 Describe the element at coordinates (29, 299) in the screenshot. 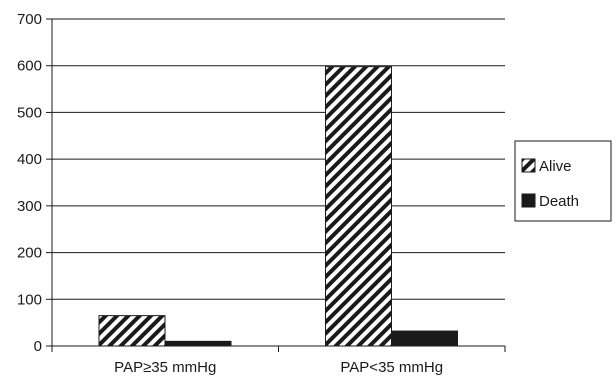

I see `y-tick-label: 100` at that location.